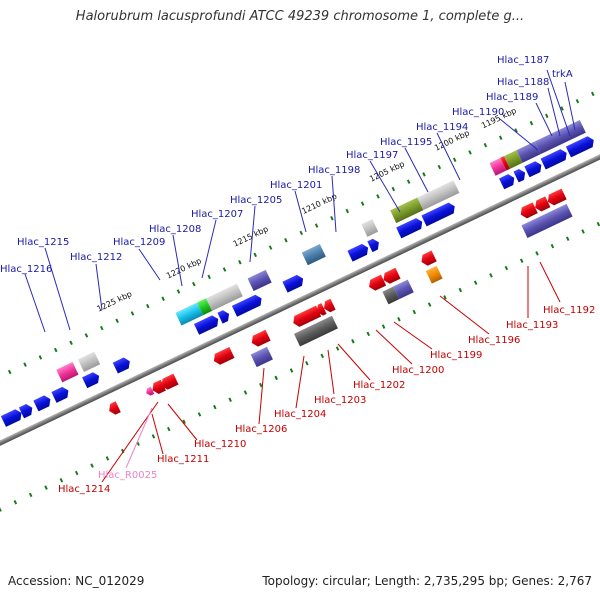  What do you see at coordinates (562, 74) in the screenshot?
I see `gene-label: trkA` at bounding box center [562, 74].